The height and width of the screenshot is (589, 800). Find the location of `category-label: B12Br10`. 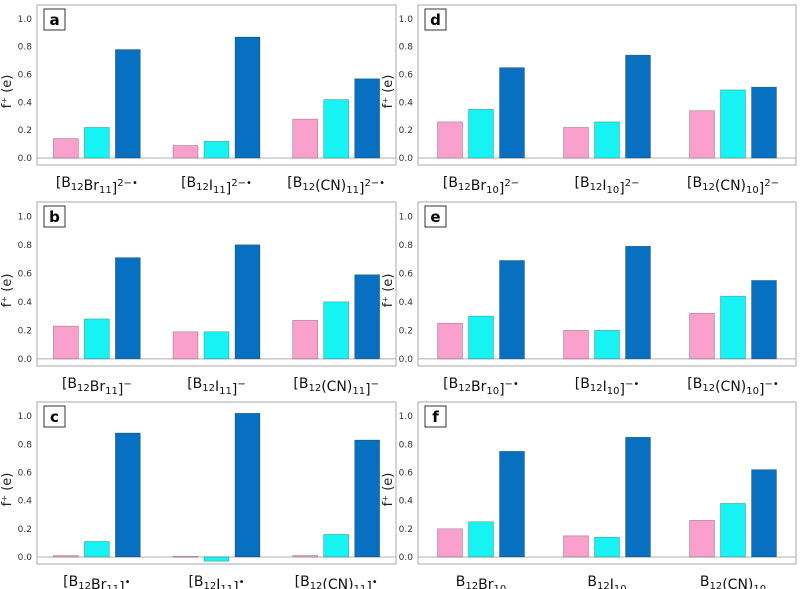

category-label: B12Br10 is located at coordinates (481, 581).